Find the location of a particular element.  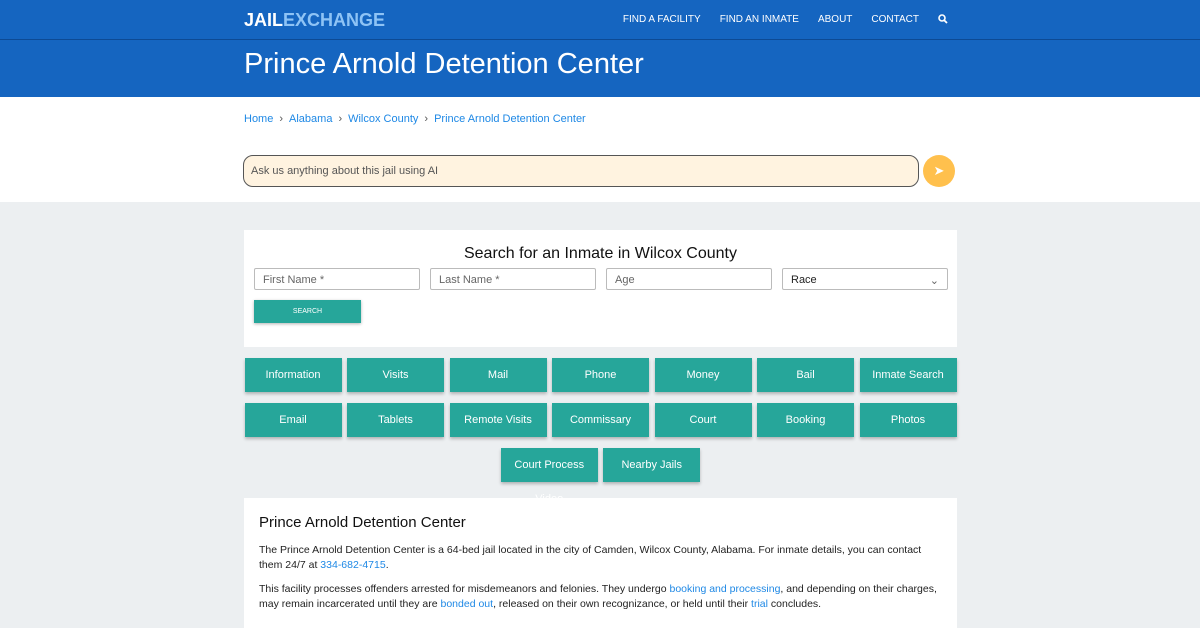

breadcrumb-home: Home is located at coordinates (259, 119).